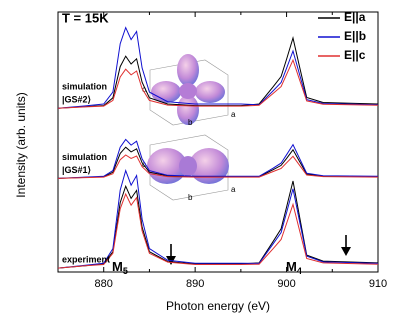 Image resolution: width=415 pixels, height=325 pixels. Describe the element at coordinates (104, 284) in the screenshot. I see `x-tick-label: 880` at that location.